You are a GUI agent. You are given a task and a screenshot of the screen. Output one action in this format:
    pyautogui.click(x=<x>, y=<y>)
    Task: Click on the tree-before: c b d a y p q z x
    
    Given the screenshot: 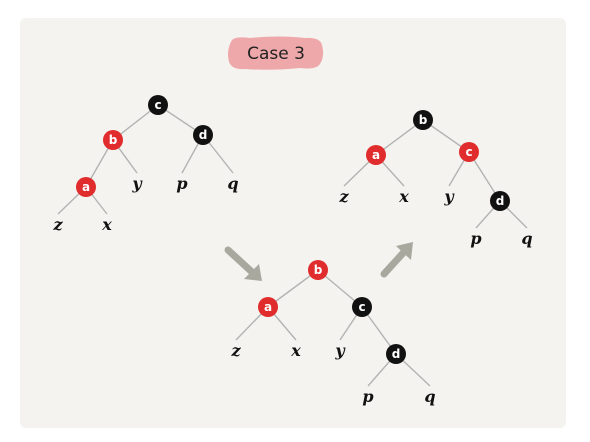 What is the action you would take?
    pyautogui.click(x=145, y=164)
    